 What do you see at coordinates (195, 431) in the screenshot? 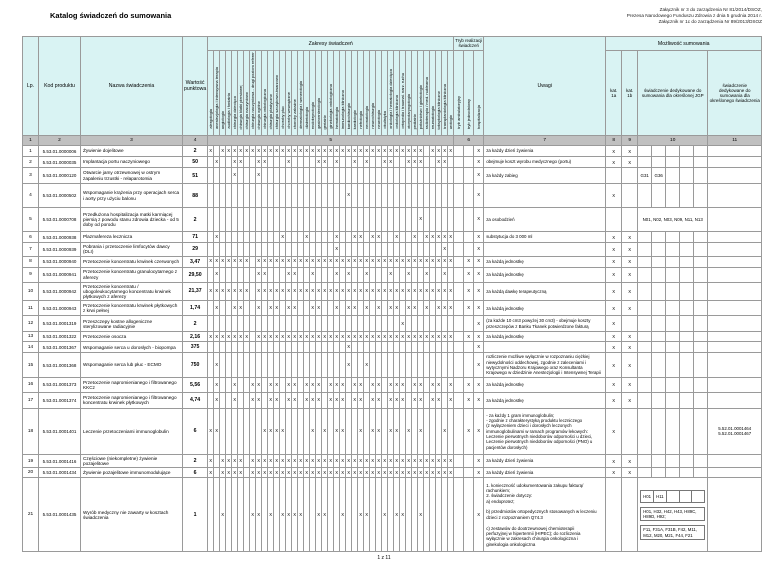
I see `wartosc-punktowa-cell: 6` at bounding box center [195, 431].